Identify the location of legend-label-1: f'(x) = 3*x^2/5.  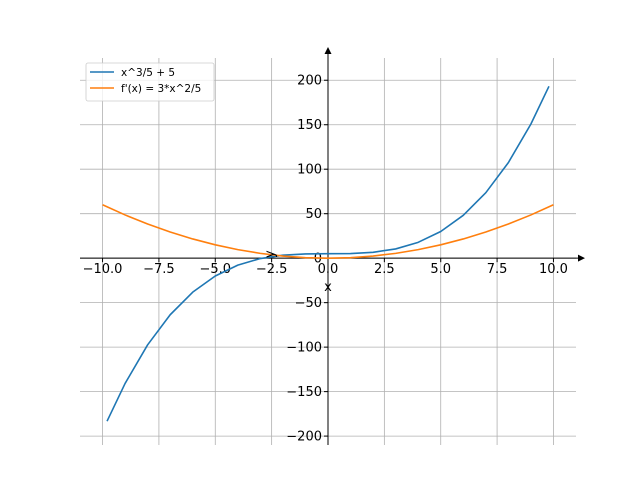
(161, 89).